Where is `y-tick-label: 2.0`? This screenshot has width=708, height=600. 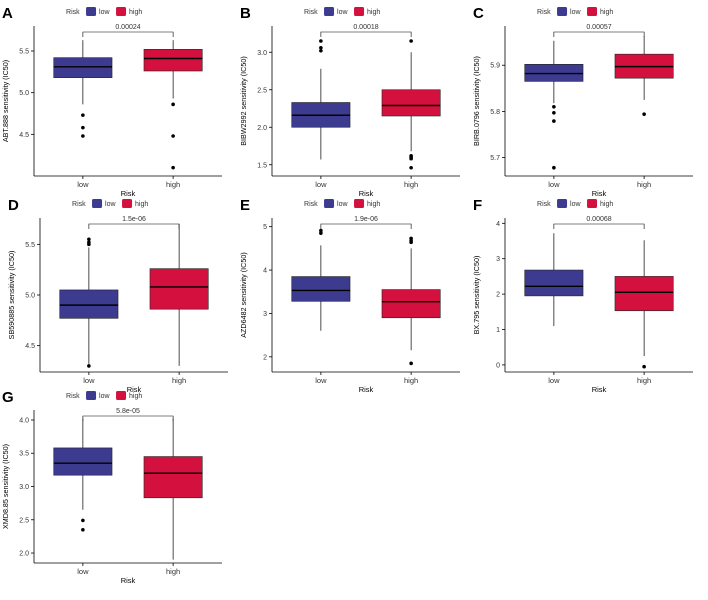 y-tick-label: 2.0 is located at coordinates (24, 554).